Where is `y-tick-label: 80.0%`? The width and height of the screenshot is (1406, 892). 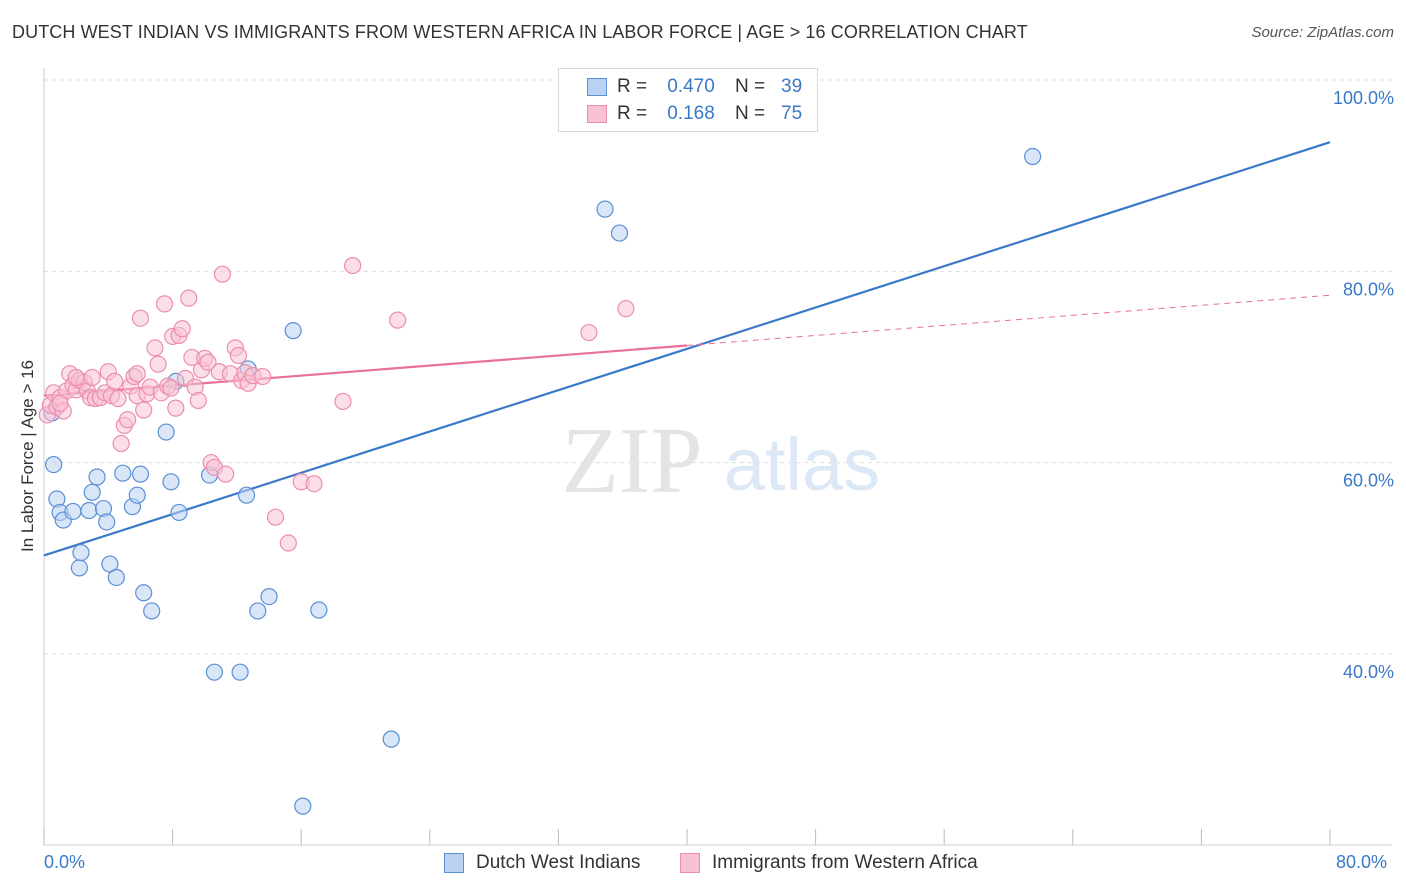 y-tick-label: 80.0% is located at coordinates (1368, 289).